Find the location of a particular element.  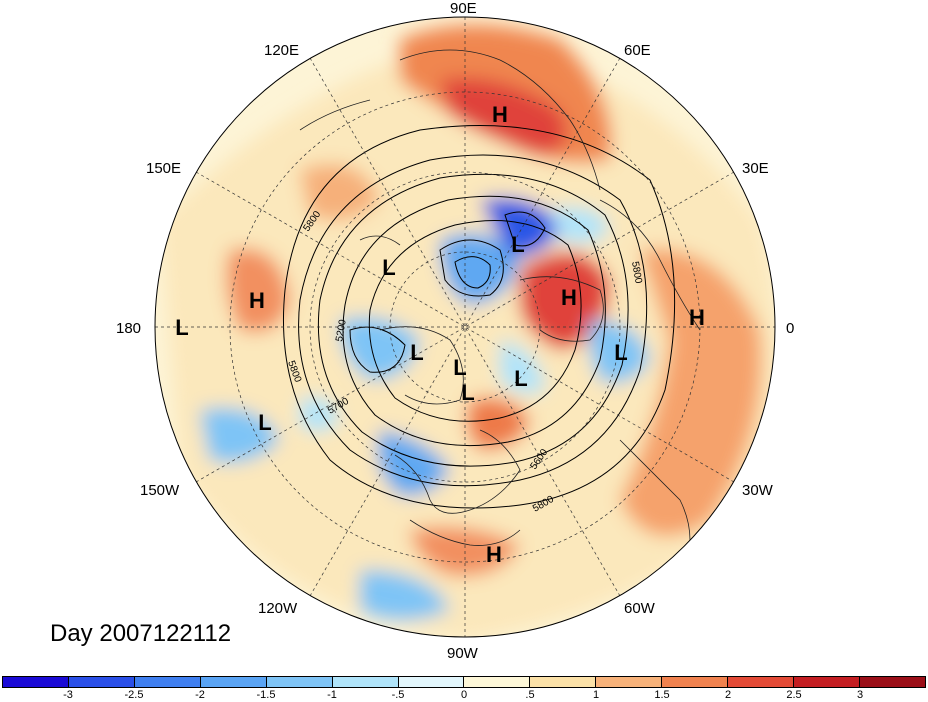

lon-label-120w: 120W is located at coordinates (278, 608).